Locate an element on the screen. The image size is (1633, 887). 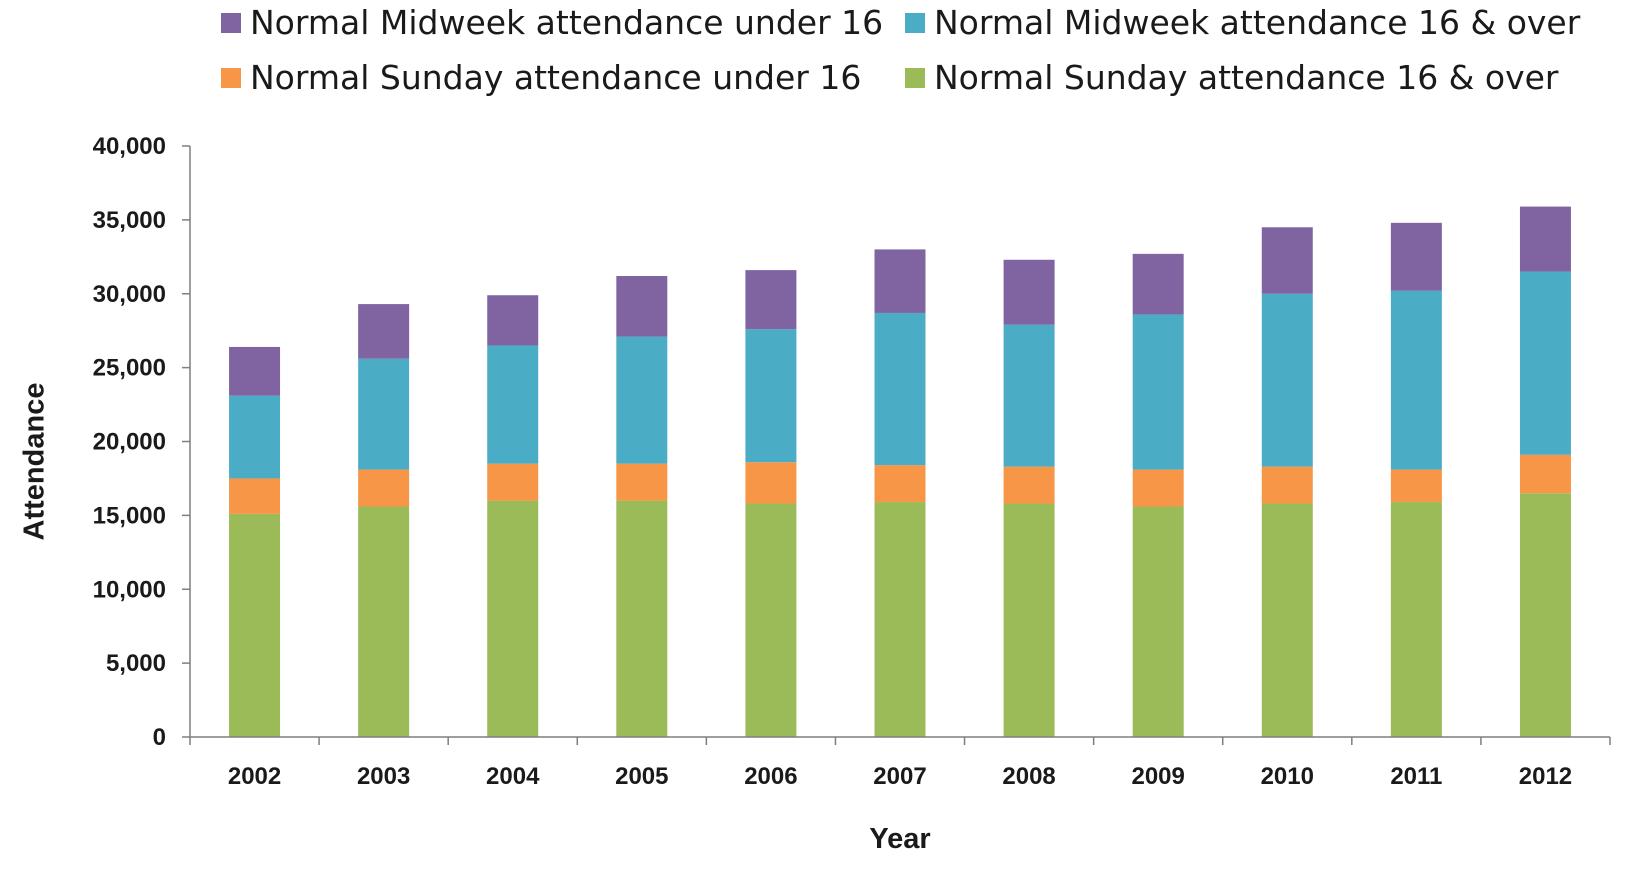
legend-label: Normal Sunday attendance 16 & over is located at coordinates (1246, 77).